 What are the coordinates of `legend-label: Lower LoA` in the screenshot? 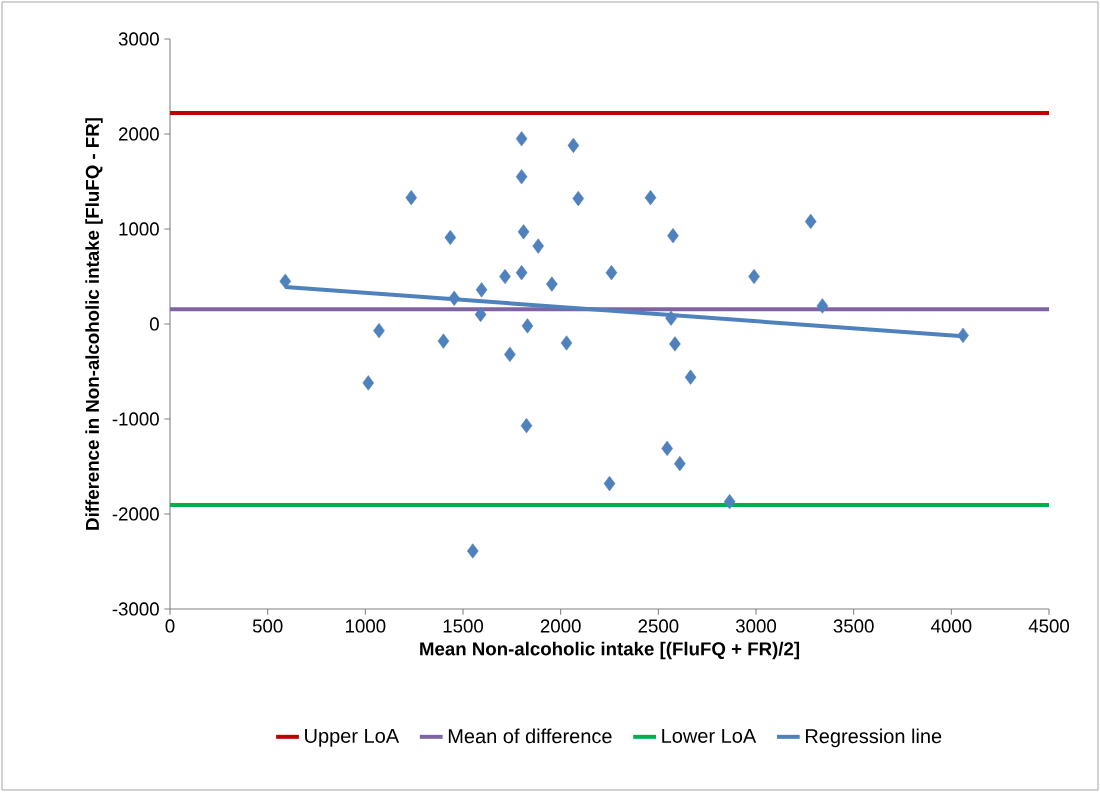 It's located at (709, 735).